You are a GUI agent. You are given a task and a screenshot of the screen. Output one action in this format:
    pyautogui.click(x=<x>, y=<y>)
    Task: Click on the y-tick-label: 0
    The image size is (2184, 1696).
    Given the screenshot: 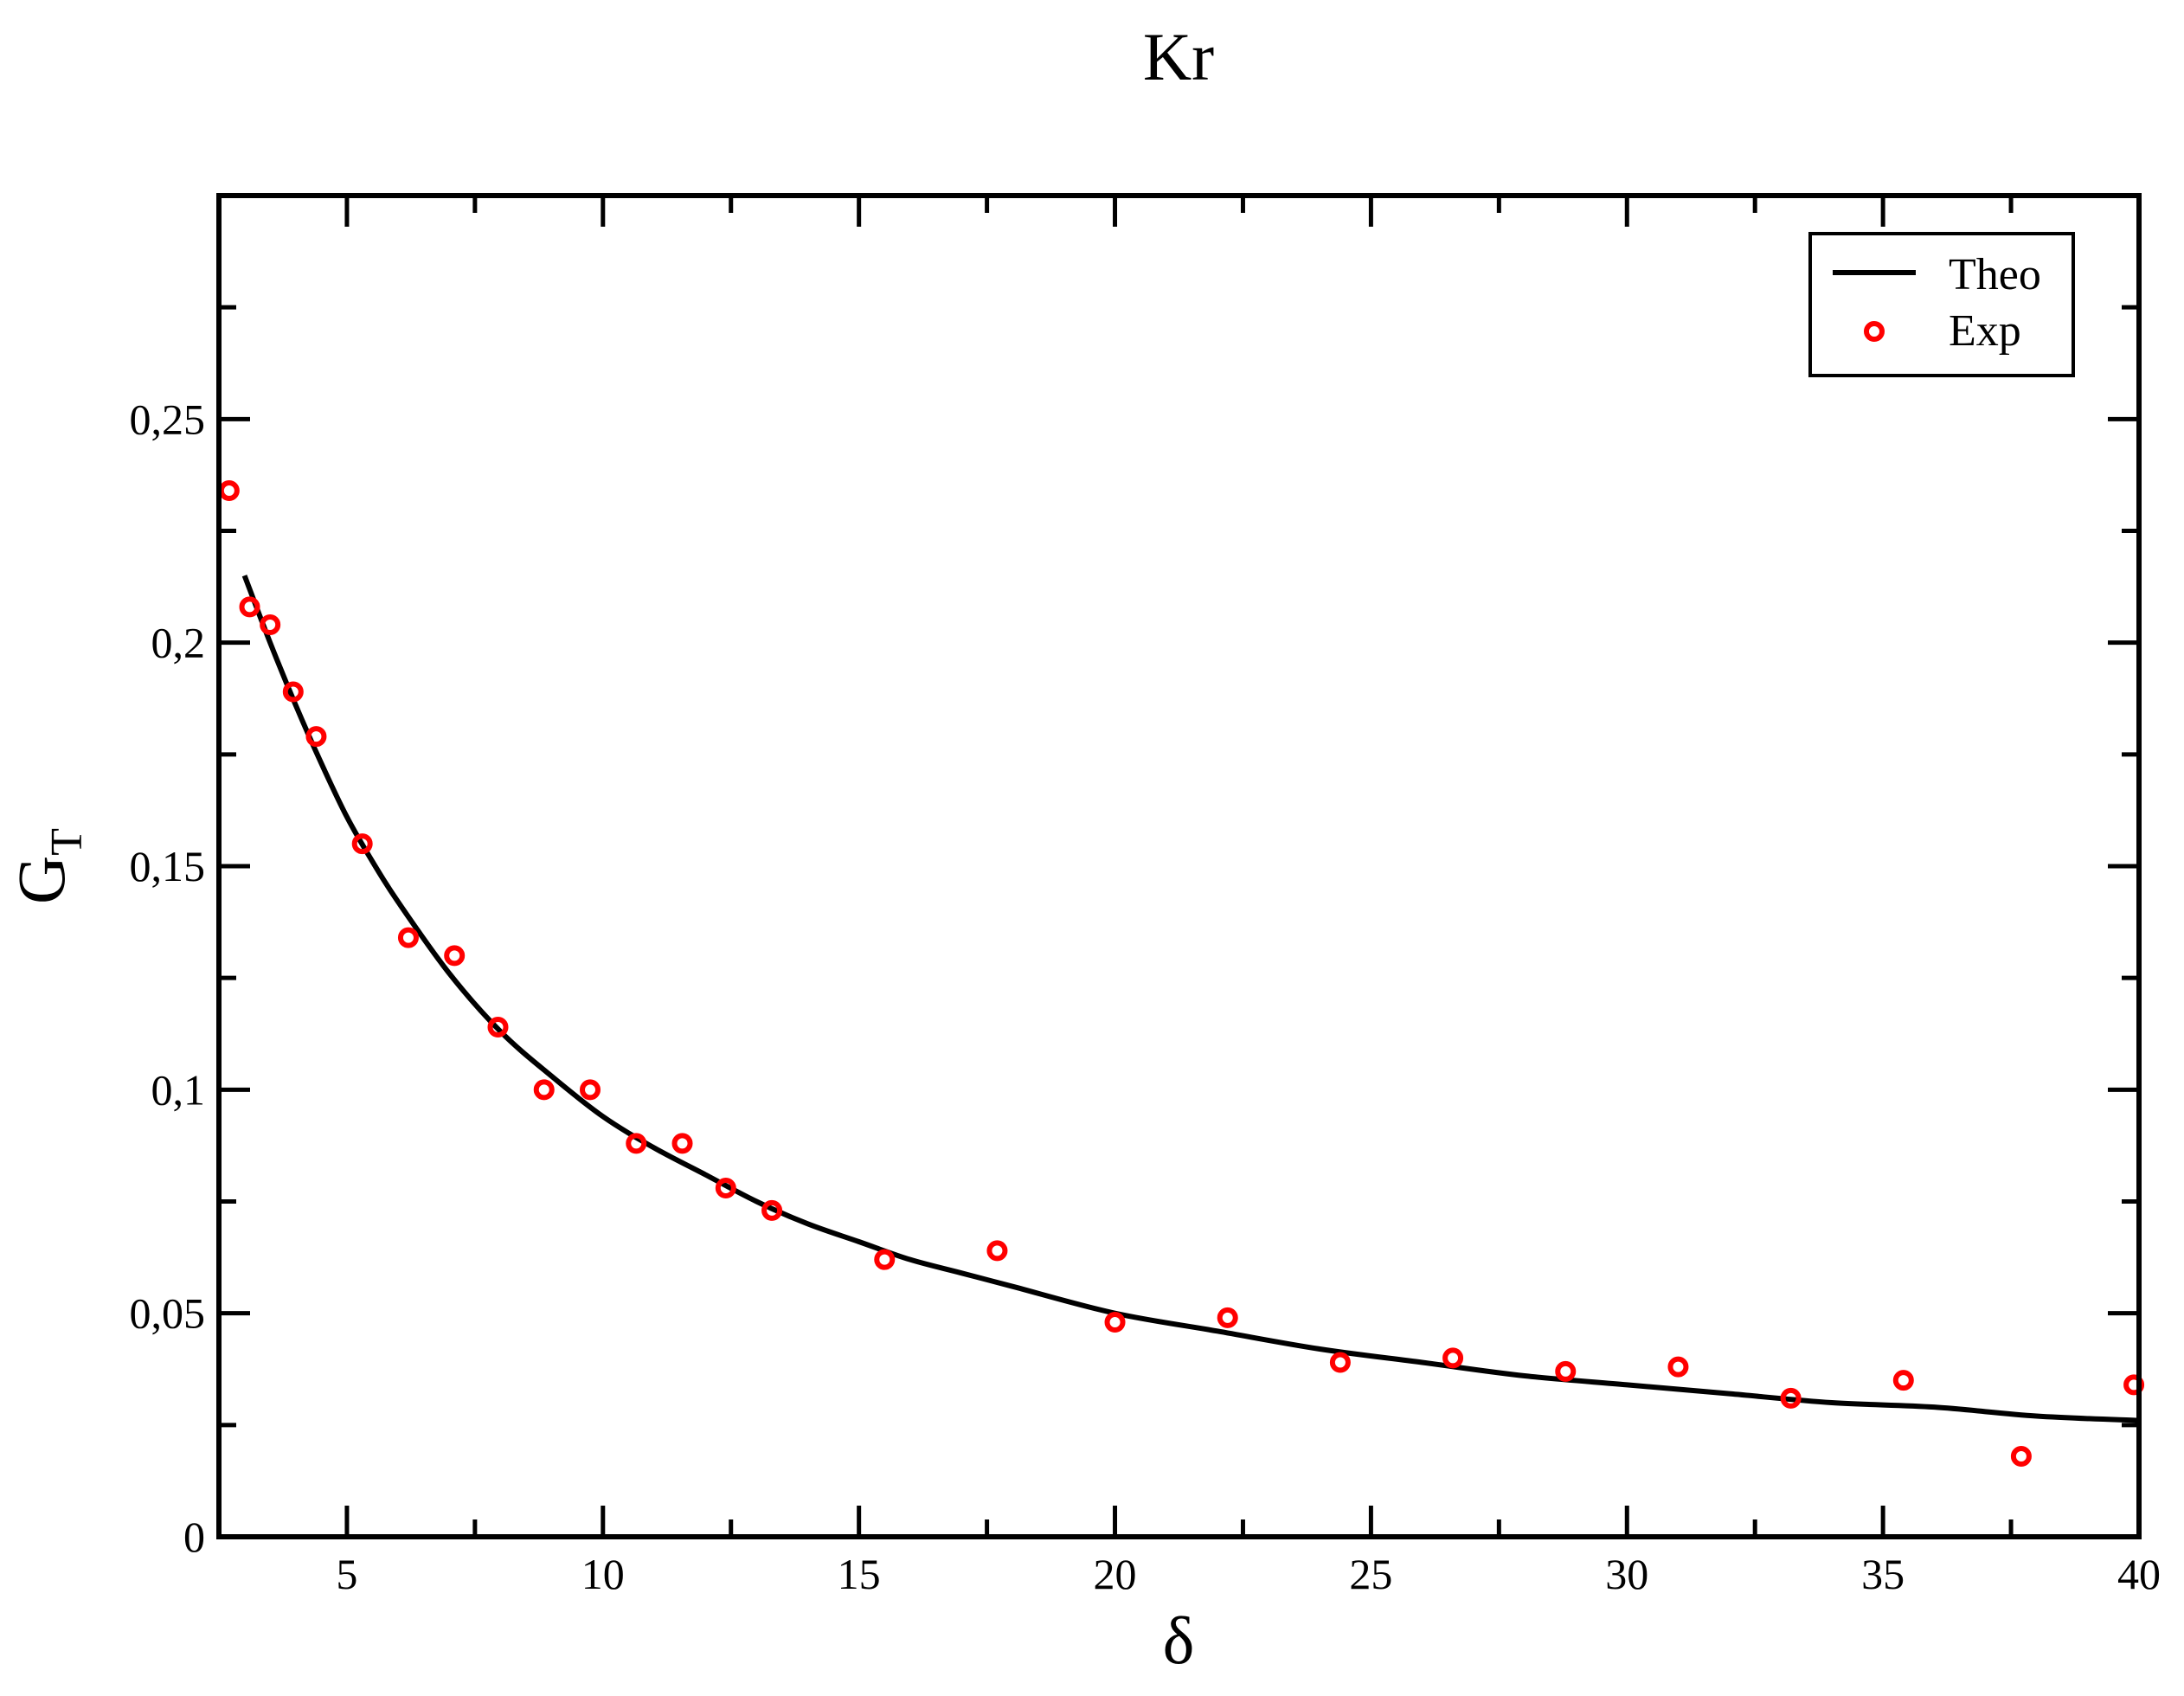 What is the action you would take?
    pyautogui.click(x=194, y=1537)
    